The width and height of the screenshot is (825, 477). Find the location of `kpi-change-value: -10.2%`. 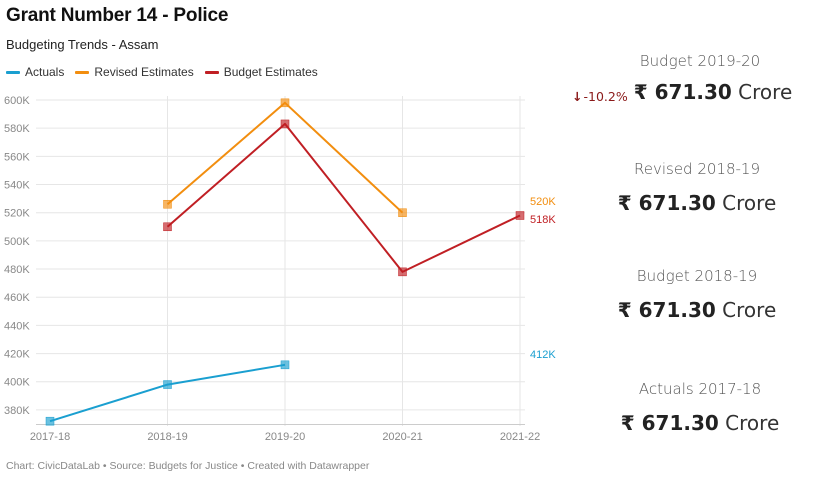

kpi-change-value: -10.2% is located at coordinates (605, 96).